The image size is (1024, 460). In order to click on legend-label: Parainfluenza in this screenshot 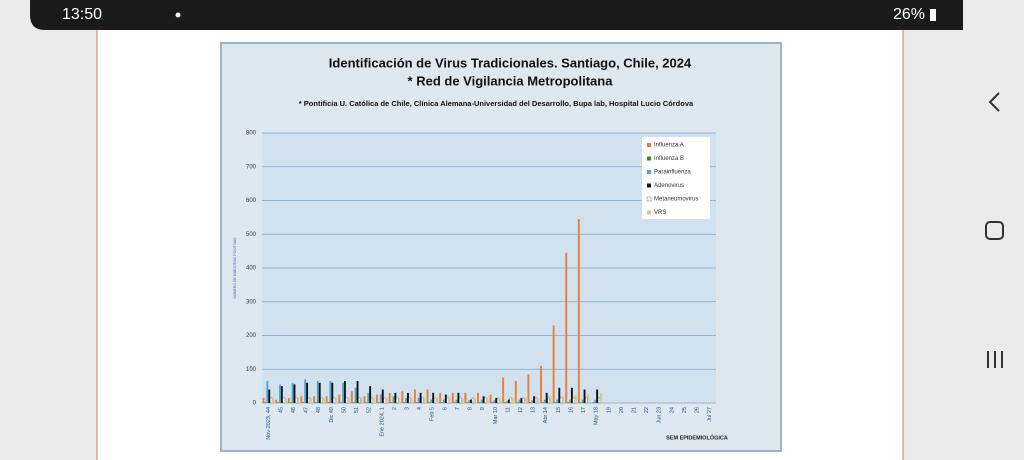, I will do `click(672, 173)`.